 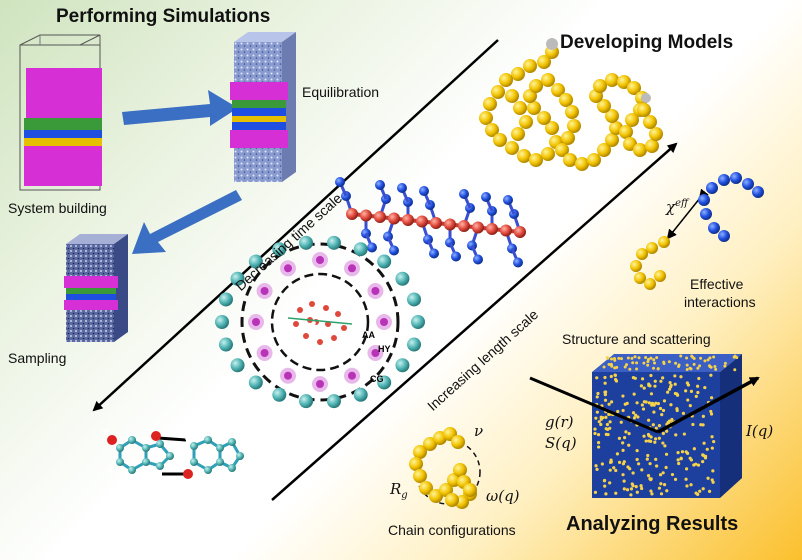 I want to click on chi-symbol: χ, so click(x=671, y=207).